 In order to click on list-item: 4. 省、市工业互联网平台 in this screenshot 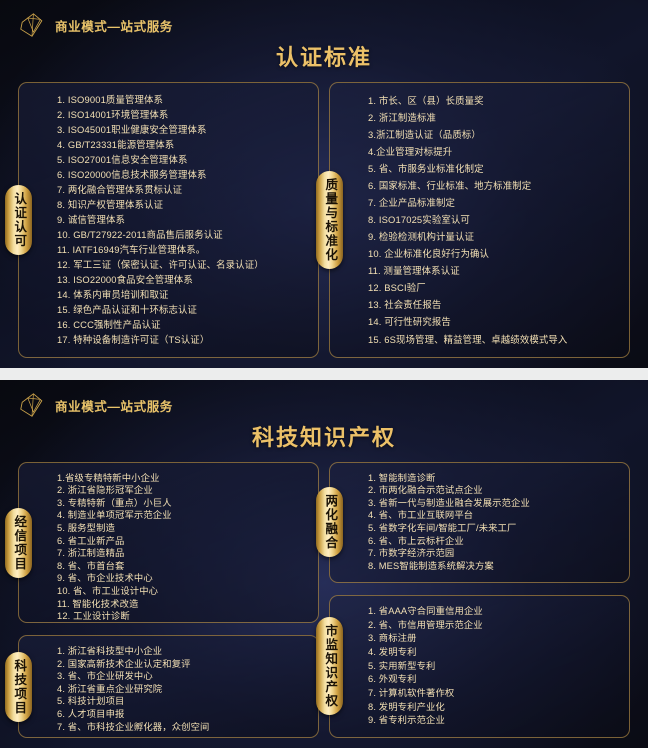, I will do `click(421, 515)`.